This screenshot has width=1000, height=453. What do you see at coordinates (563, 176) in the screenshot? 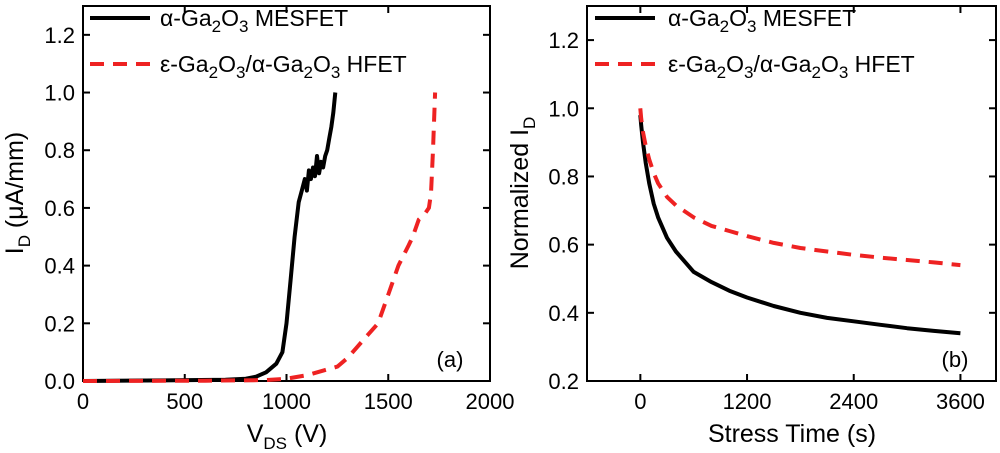
I see `panel-b-y-tick-label: 0.8` at bounding box center [563, 176].